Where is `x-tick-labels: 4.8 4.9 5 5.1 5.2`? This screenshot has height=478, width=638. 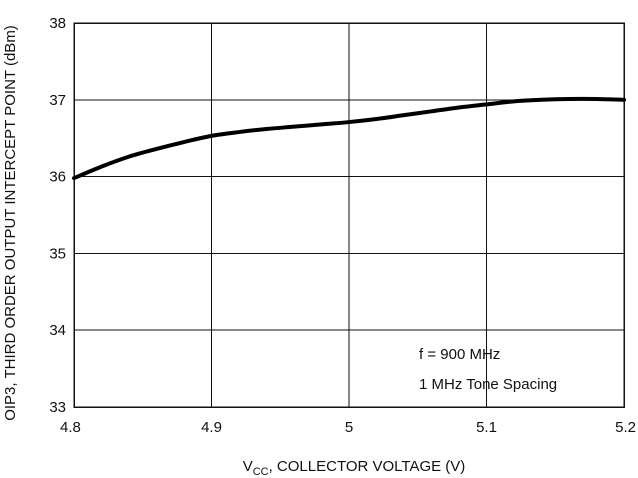
x-tick-labels: 4.8 4.9 5 5.1 5.2 is located at coordinates (348, 427).